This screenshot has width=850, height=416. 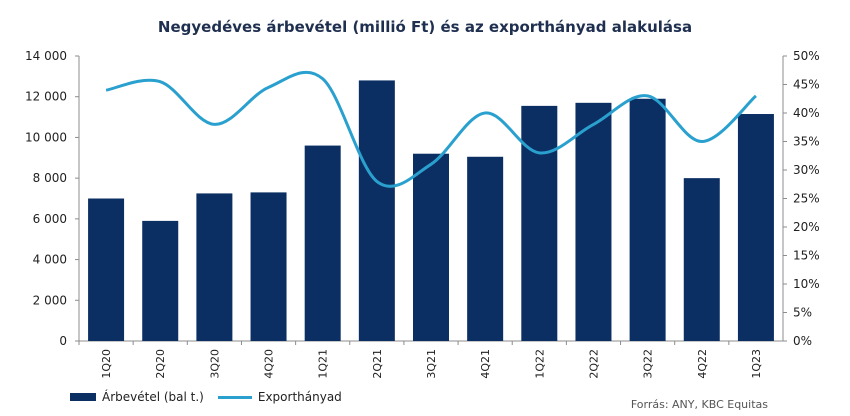 I want to click on x-tick-label: 3Q22, so click(x=648, y=364).